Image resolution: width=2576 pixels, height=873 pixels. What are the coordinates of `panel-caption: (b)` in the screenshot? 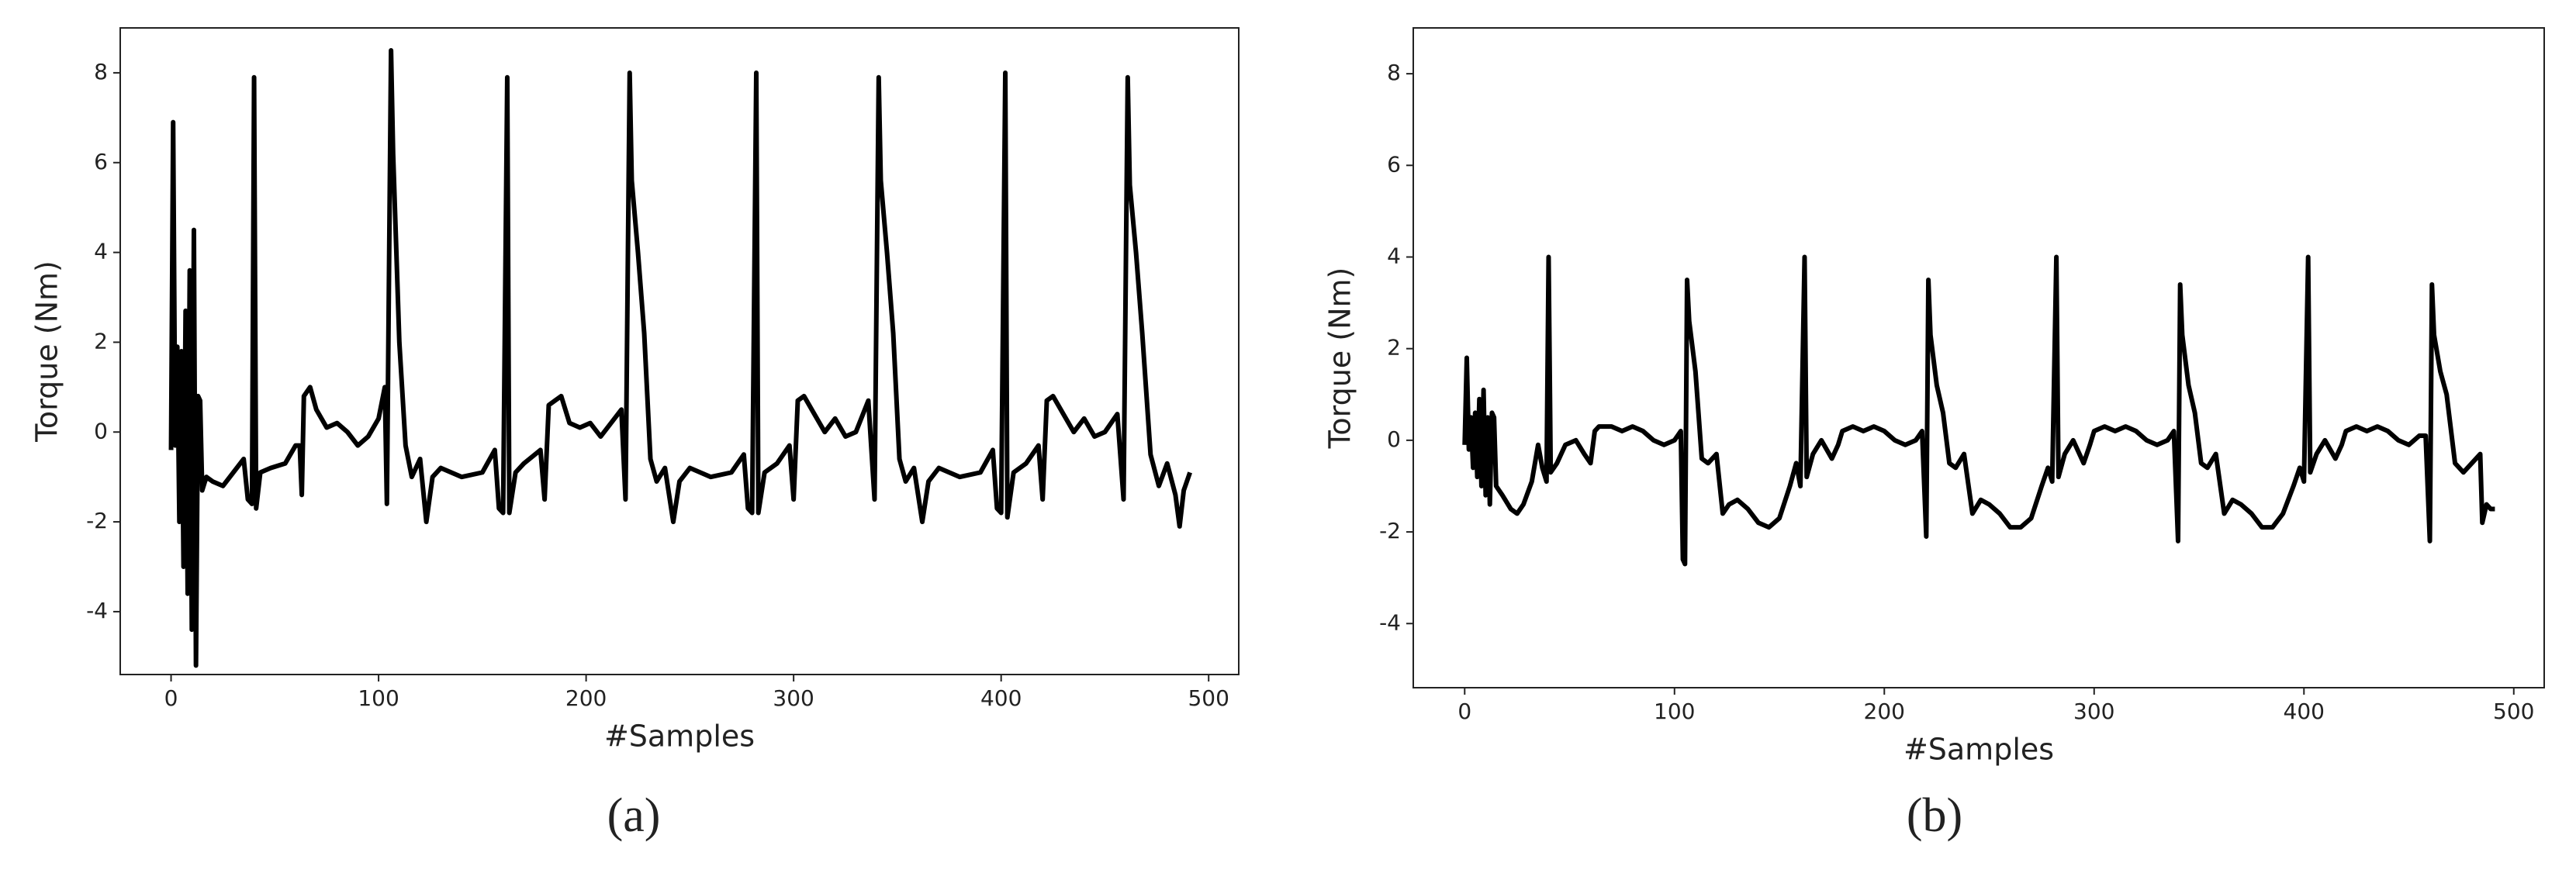 It's located at (1934, 816).